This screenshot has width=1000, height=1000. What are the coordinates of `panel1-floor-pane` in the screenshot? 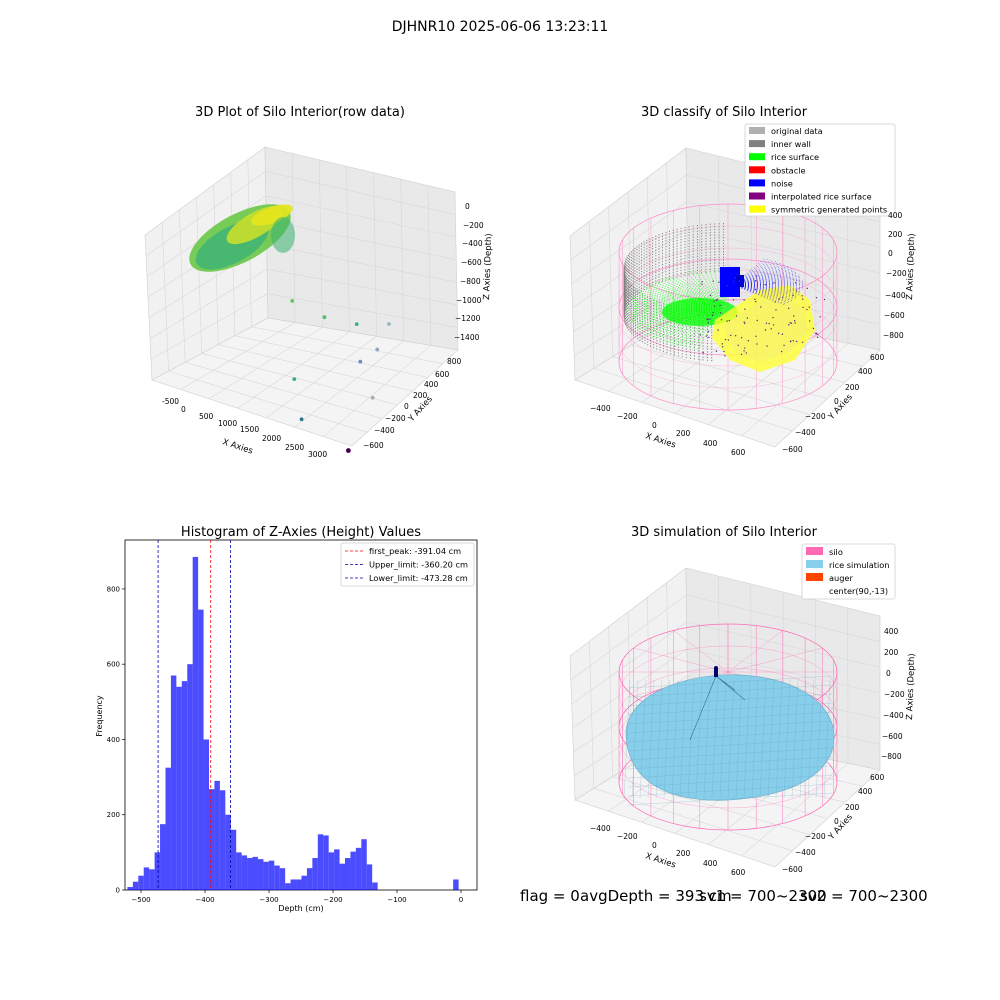 It's located at (305, 382).